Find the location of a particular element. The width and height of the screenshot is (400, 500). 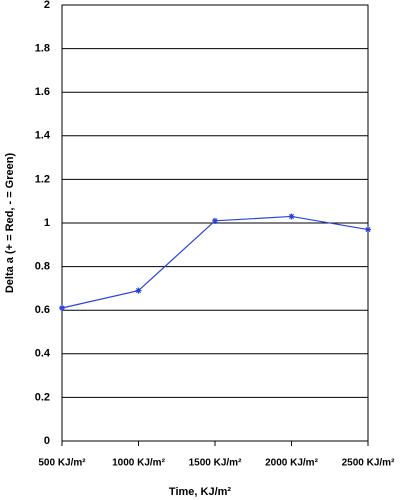

x-tick-label: 1500 KJ/m² is located at coordinates (215, 463).